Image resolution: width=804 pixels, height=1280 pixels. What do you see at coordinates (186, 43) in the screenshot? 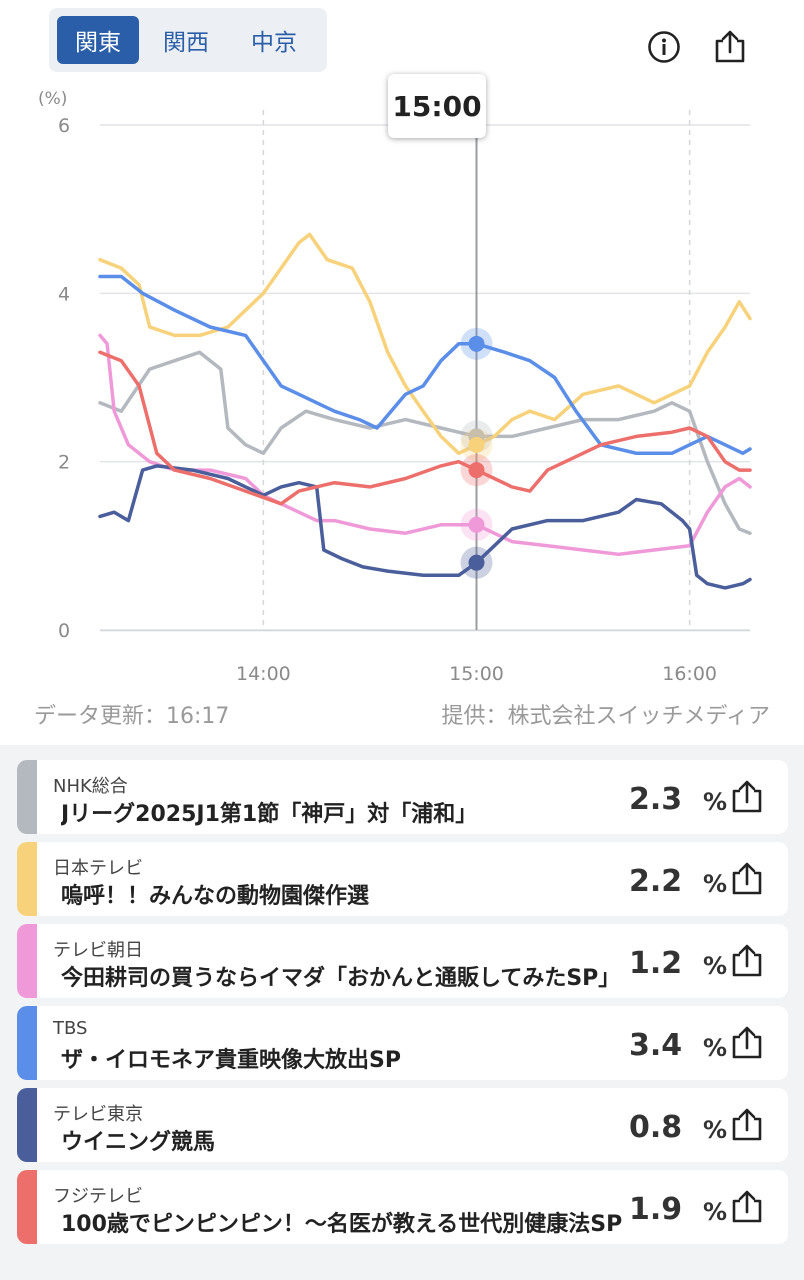
I see `tab-kansai: 関西` at bounding box center [186, 43].